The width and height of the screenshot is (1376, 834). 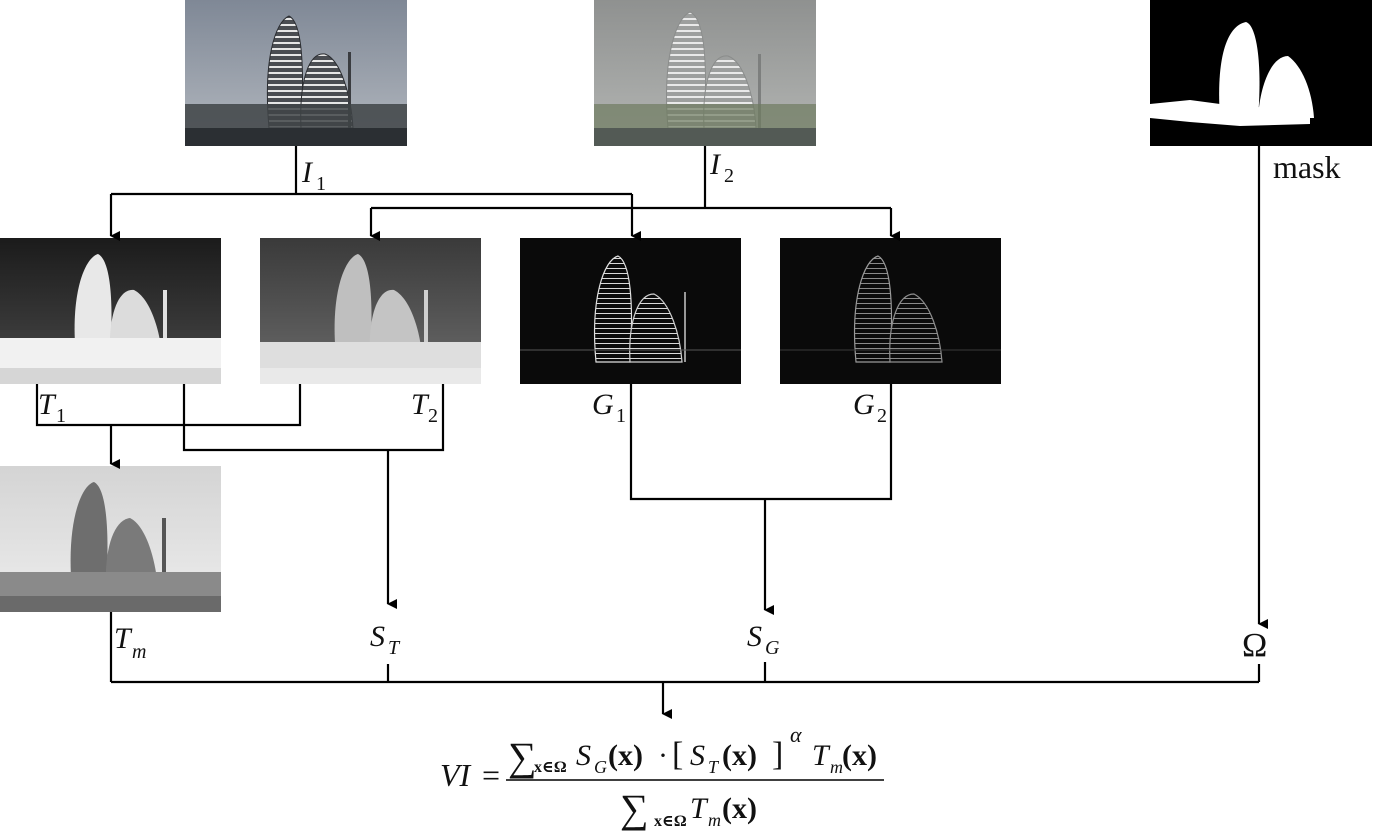 What do you see at coordinates (625, 755) in the screenshot?
I see `formula-arg-1: (x)` at bounding box center [625, 755].